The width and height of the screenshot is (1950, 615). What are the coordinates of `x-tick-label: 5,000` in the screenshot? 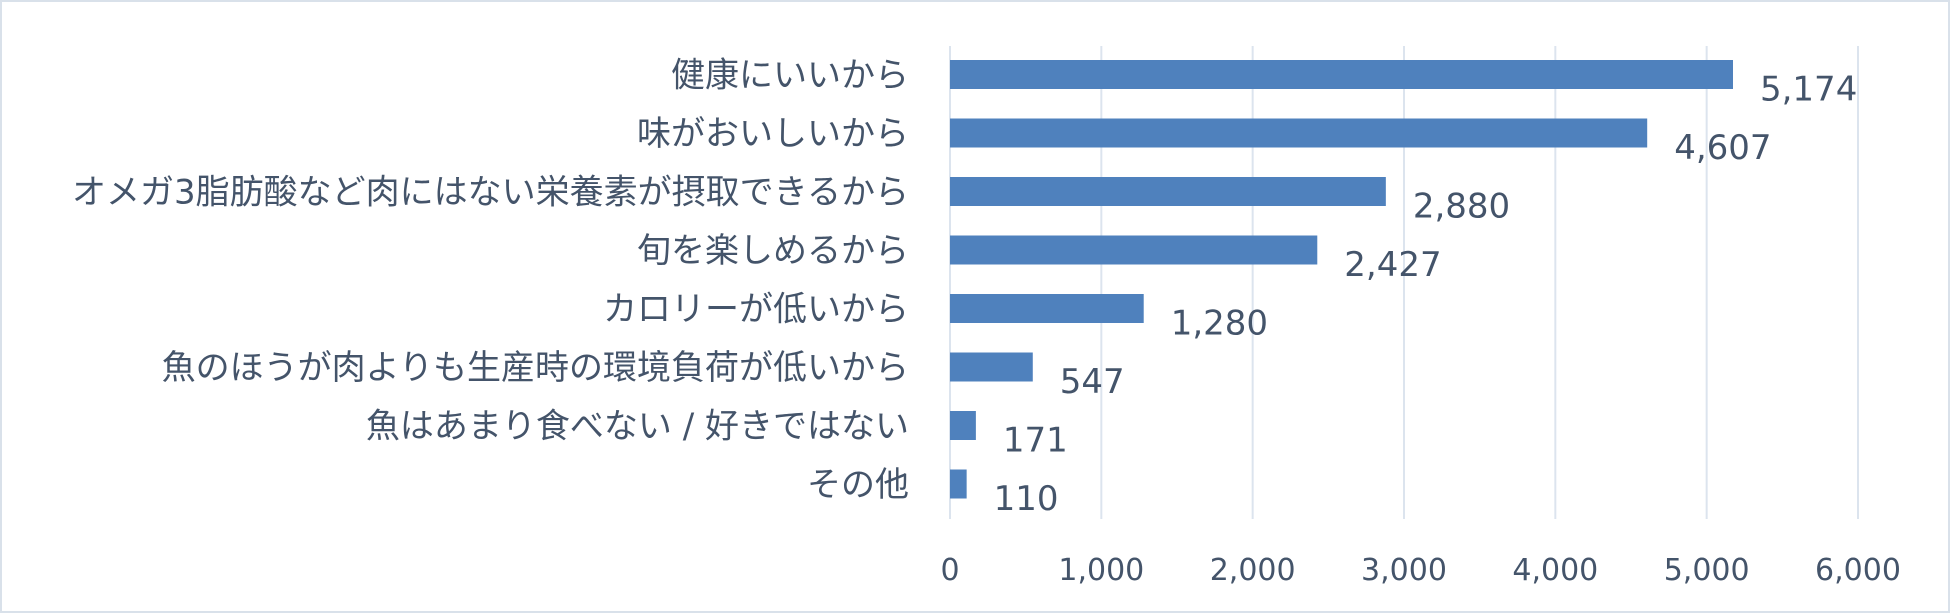 It's located at (1707, 570).